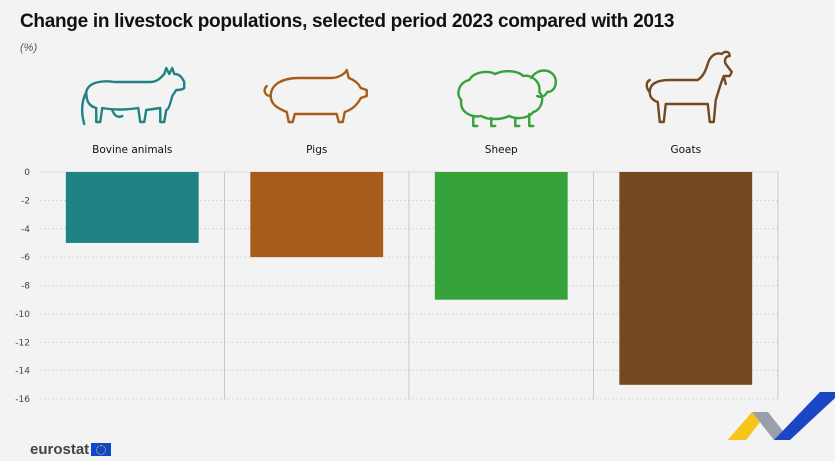 This screenshot has width=835, height=461. I want to click on y-tick-label: -12, so click(22, 343).